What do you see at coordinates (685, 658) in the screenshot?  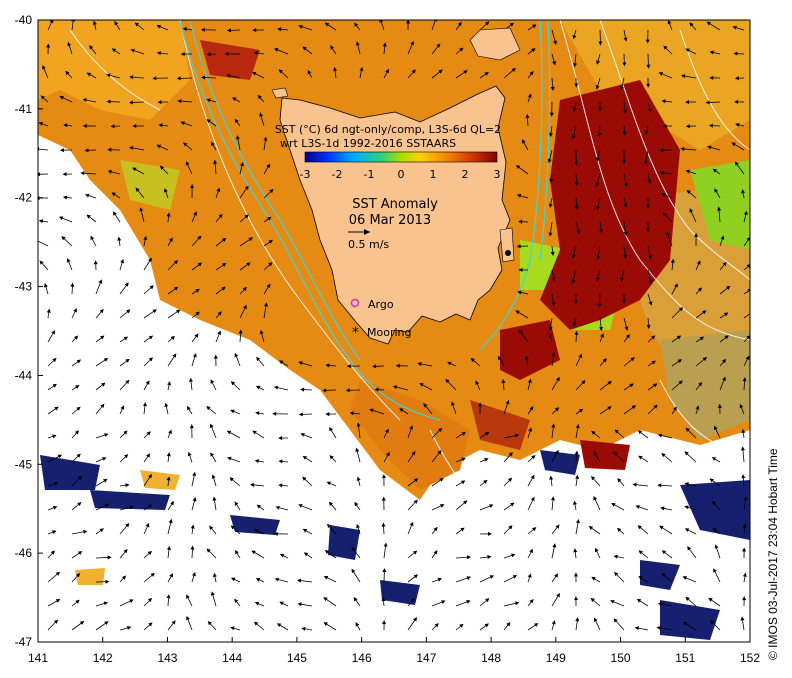 I see `x-tick-label: 151` at bounding box center [685, 658].